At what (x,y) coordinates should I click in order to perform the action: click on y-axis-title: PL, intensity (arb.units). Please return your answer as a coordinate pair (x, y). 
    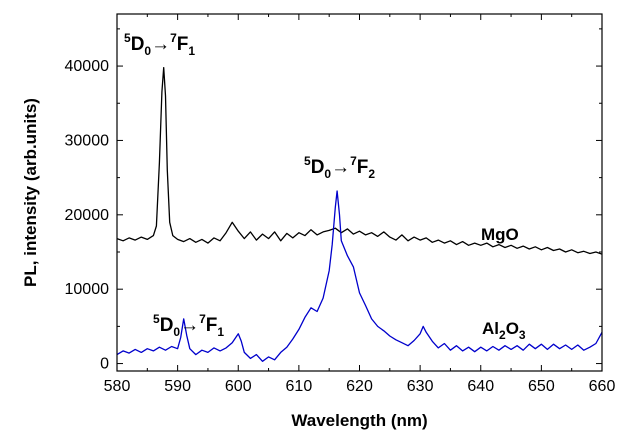
    Looking at the image, I should click on (30, 192).